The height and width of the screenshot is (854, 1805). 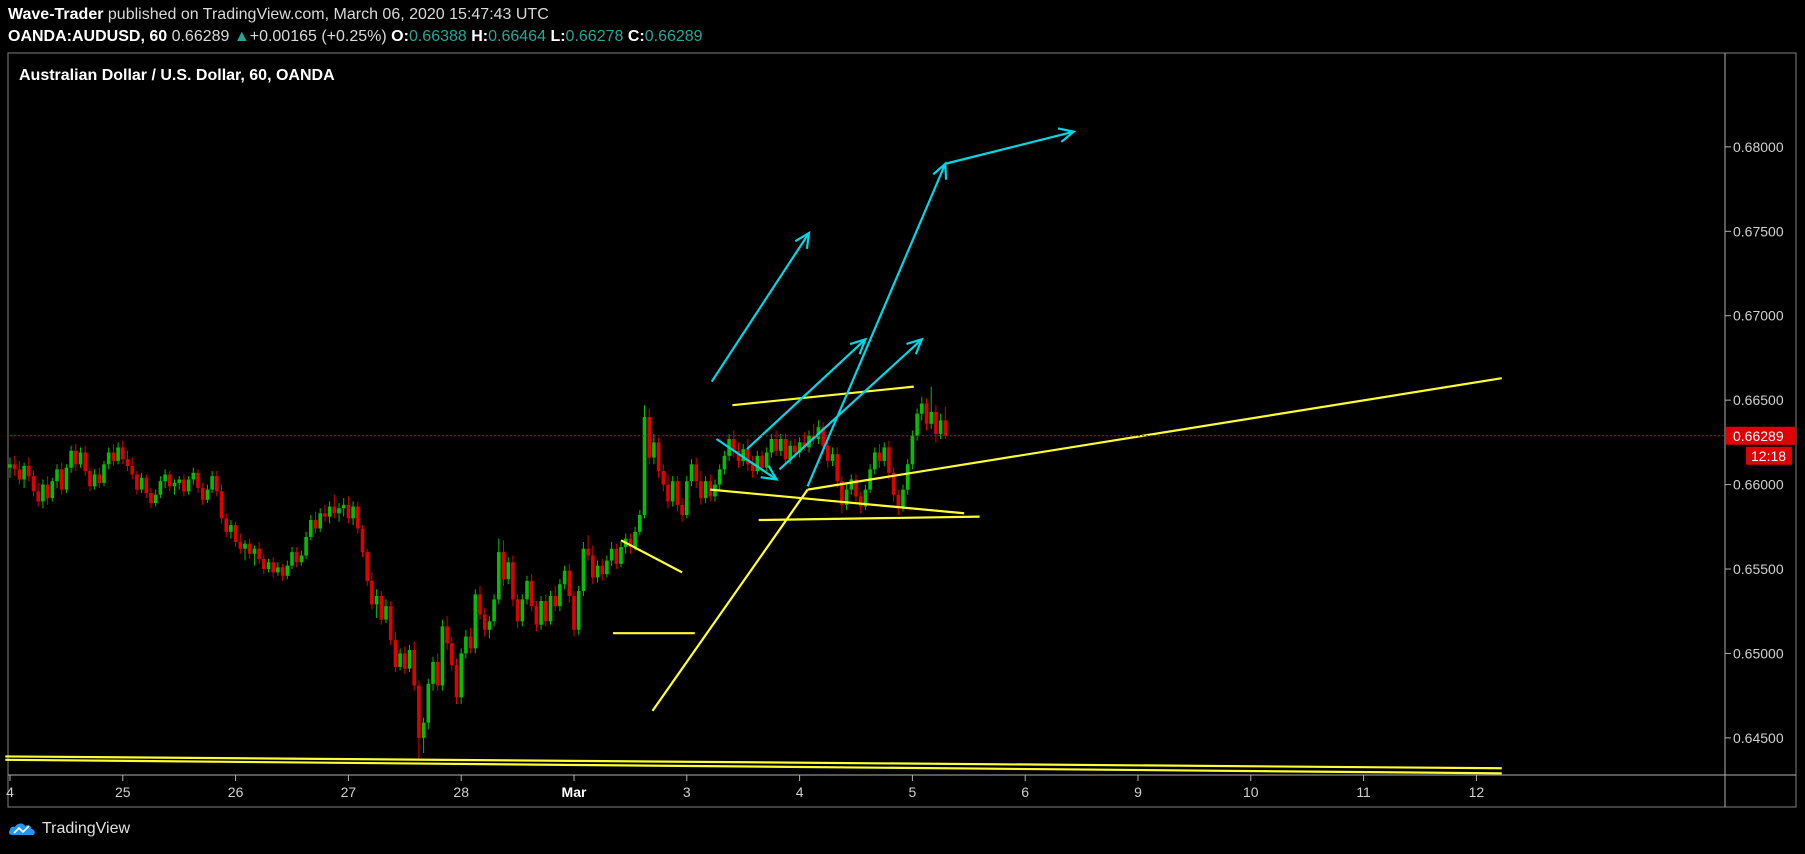 What do you see at coordinates (437, 36) in the screenshot?
I see `open-value: 0.66388` at bounding box center [437, 36].